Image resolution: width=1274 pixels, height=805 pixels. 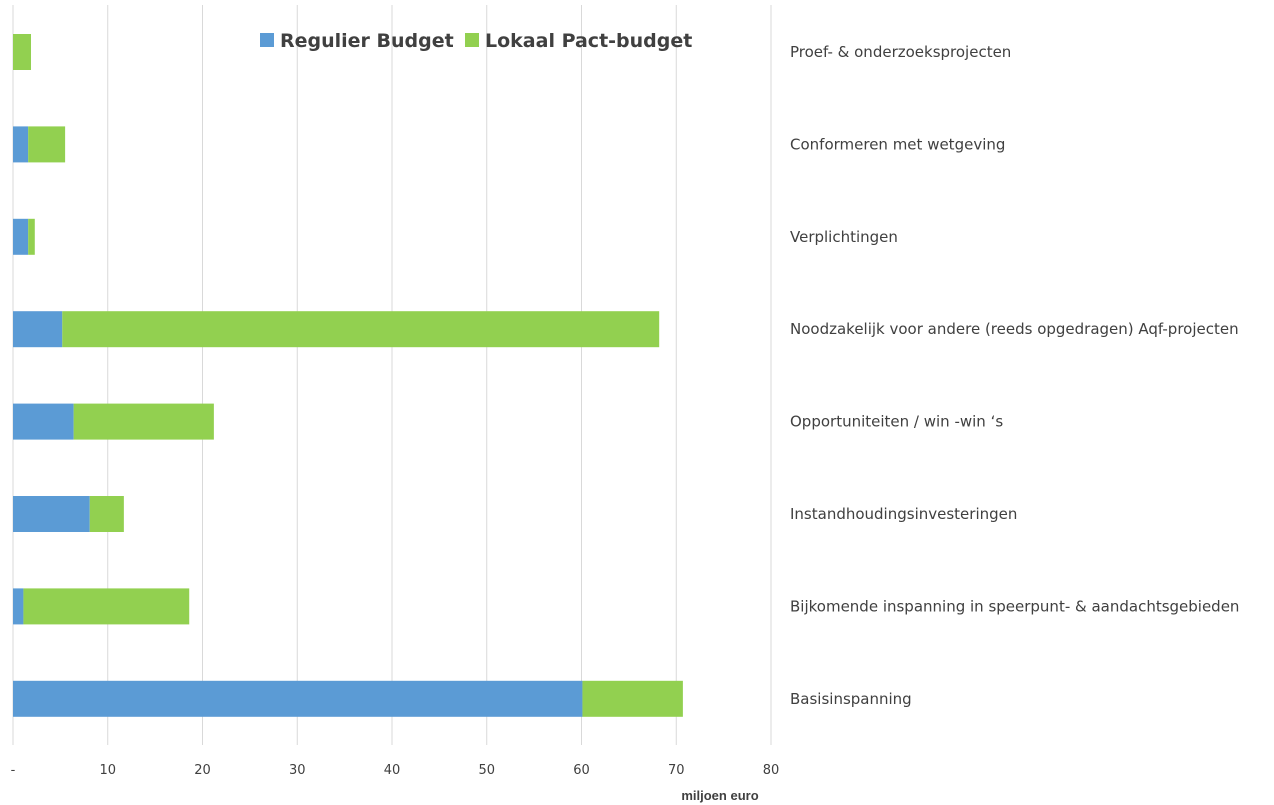 I want to click on legend-label-1: Lokaal Pact-budget, so click(x=588, y=41).